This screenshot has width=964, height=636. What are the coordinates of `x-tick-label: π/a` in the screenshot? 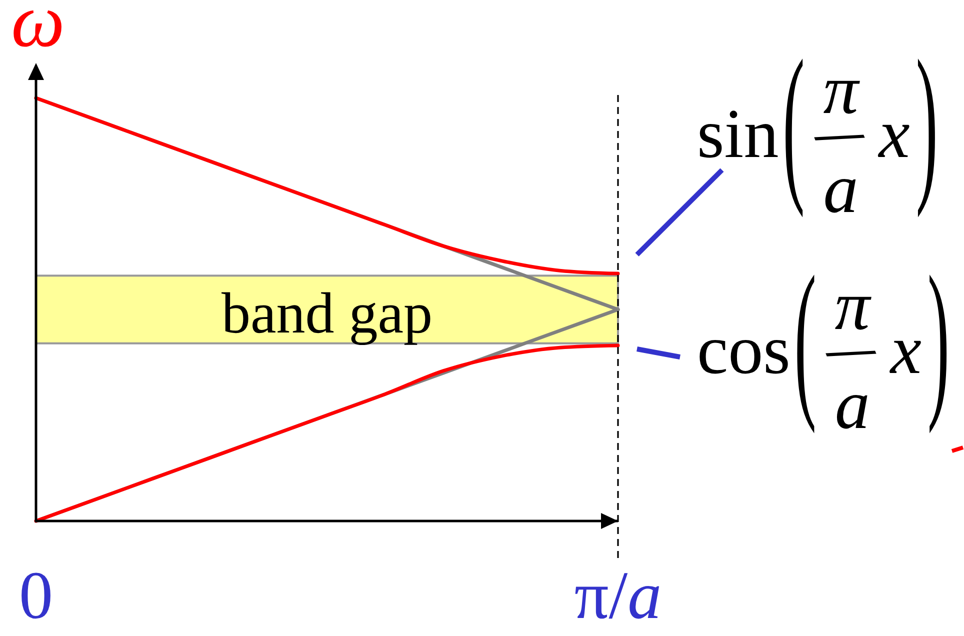 It's located at (618, 595).